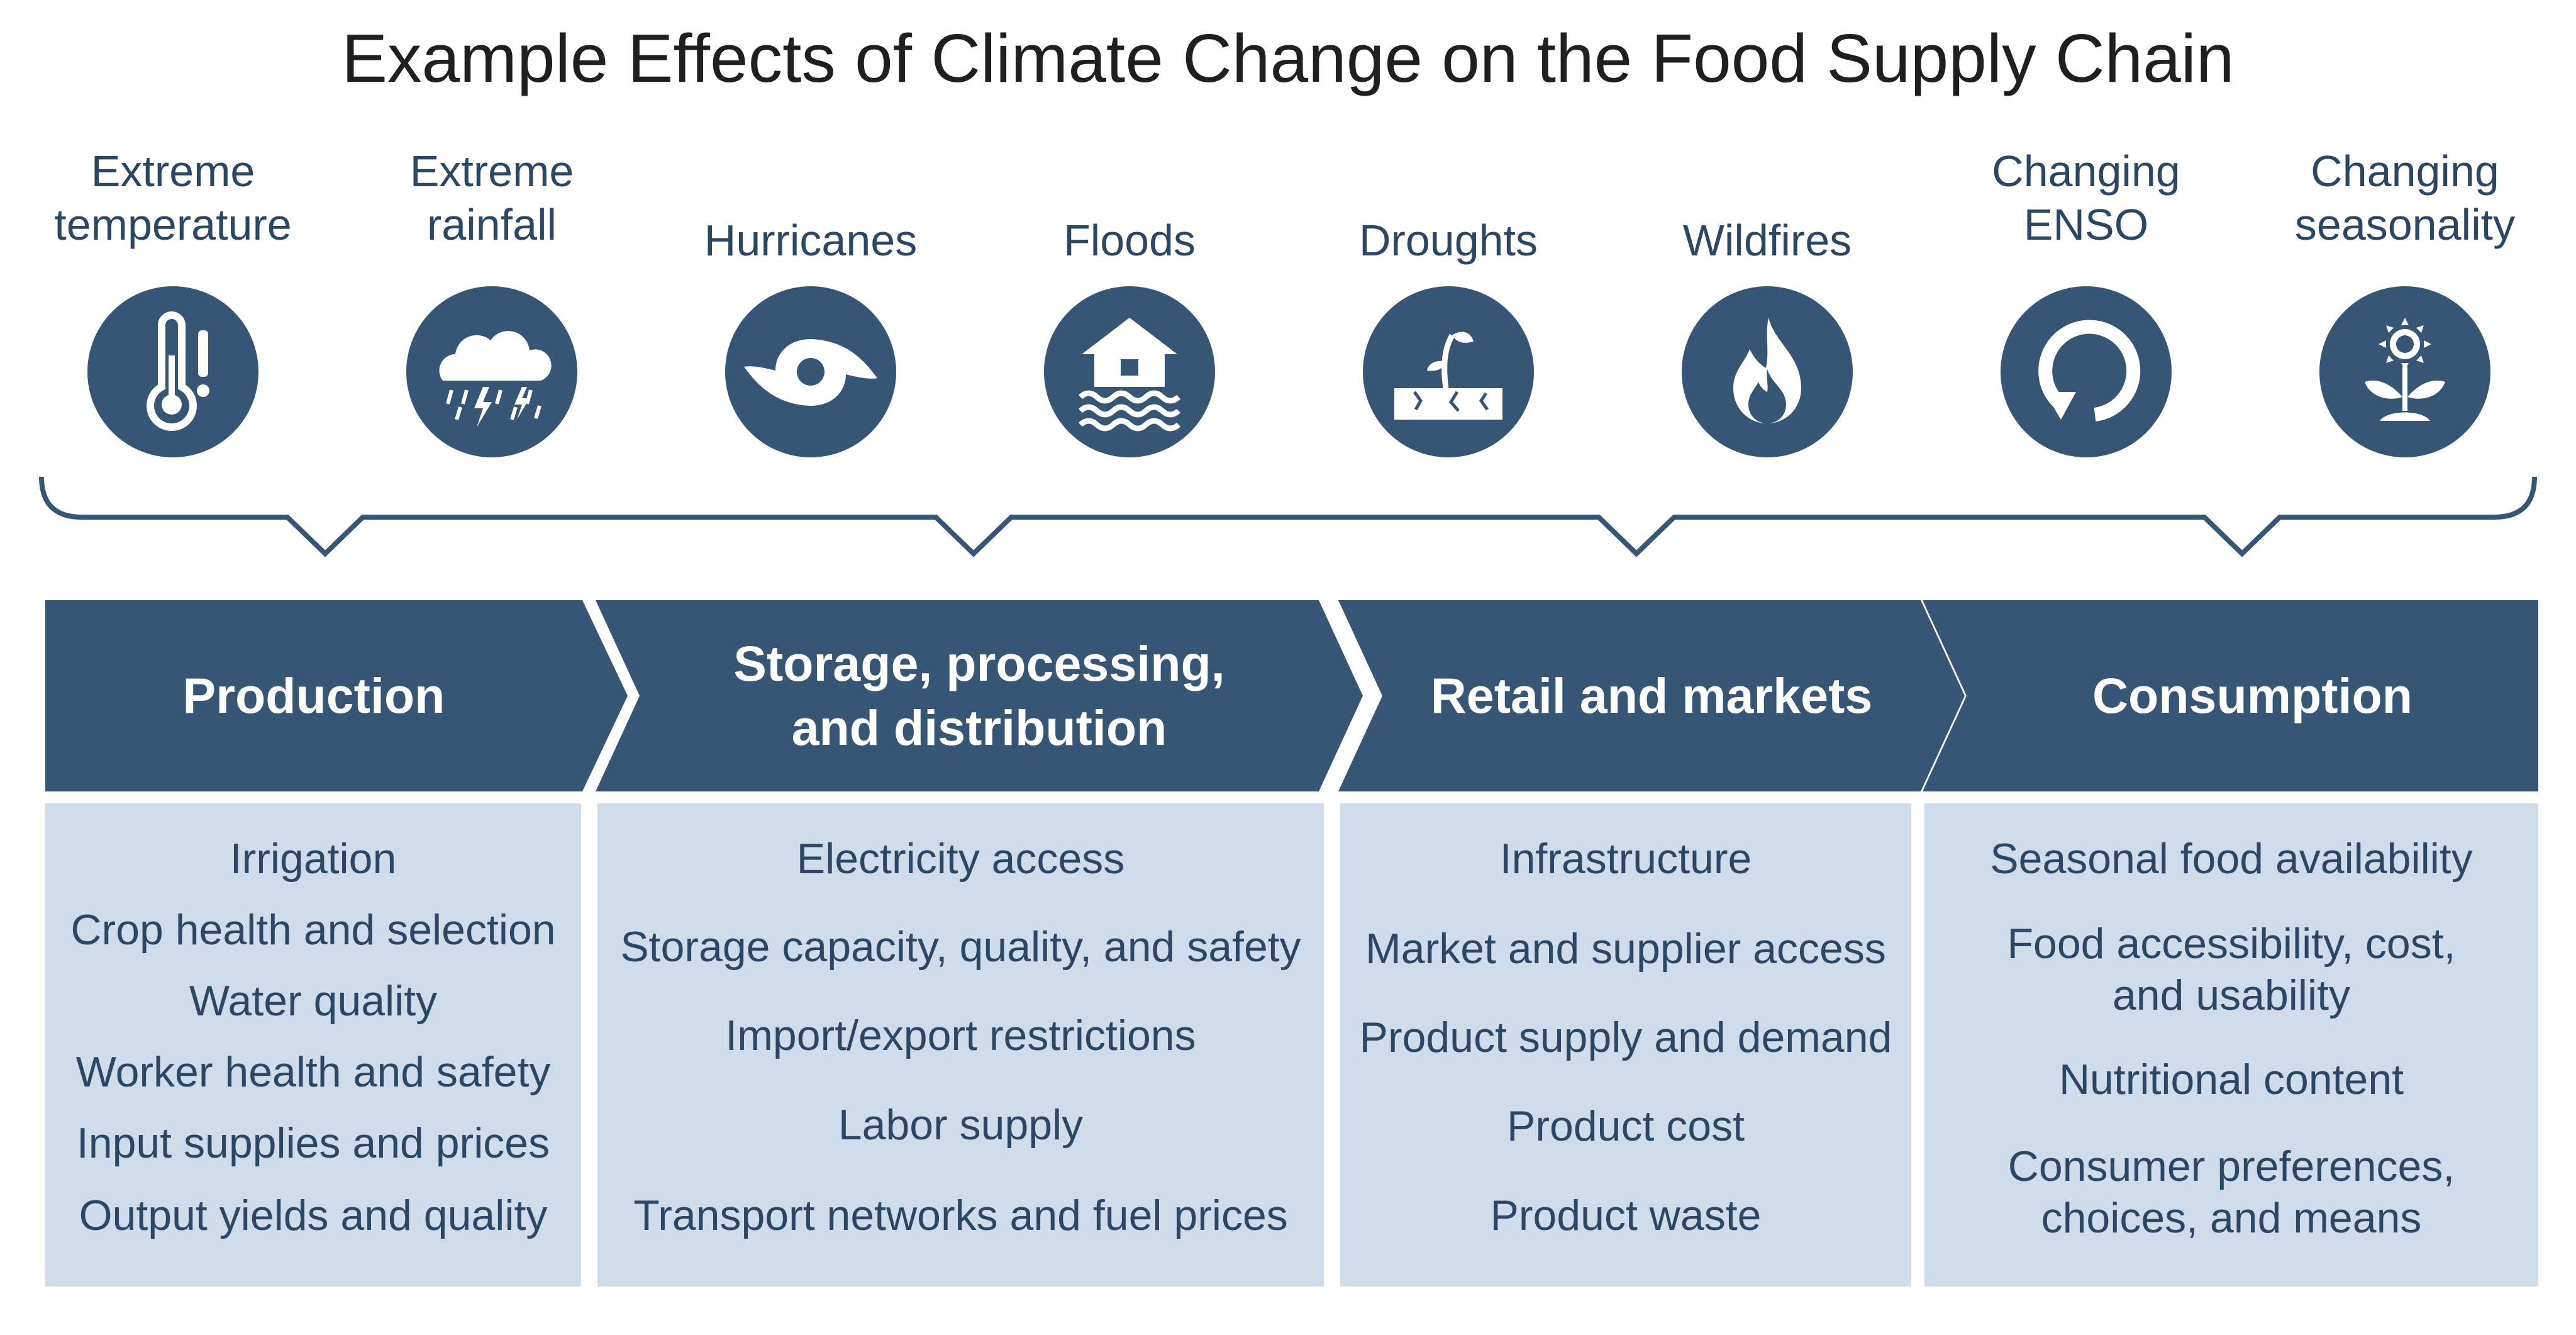  I want to click on hazard-label: Changing ENSO, so click(2086, 198).